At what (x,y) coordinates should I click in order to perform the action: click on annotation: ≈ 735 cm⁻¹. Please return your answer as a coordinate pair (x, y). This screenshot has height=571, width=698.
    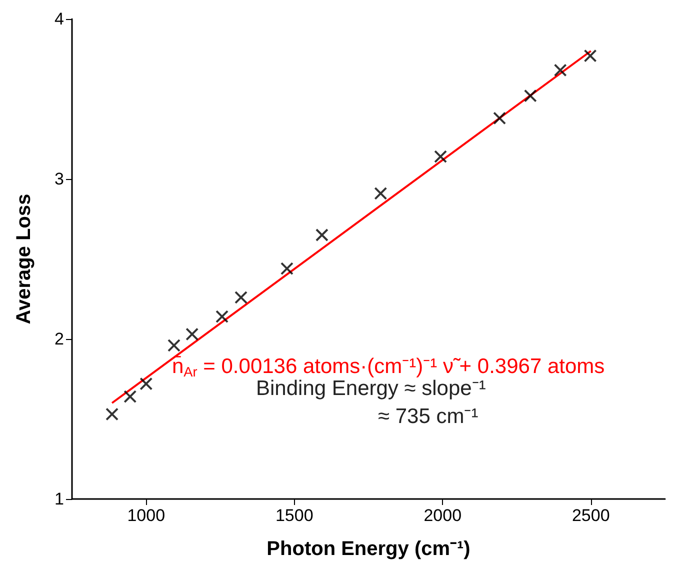
    Looking at the image, I should click on (428, 416).